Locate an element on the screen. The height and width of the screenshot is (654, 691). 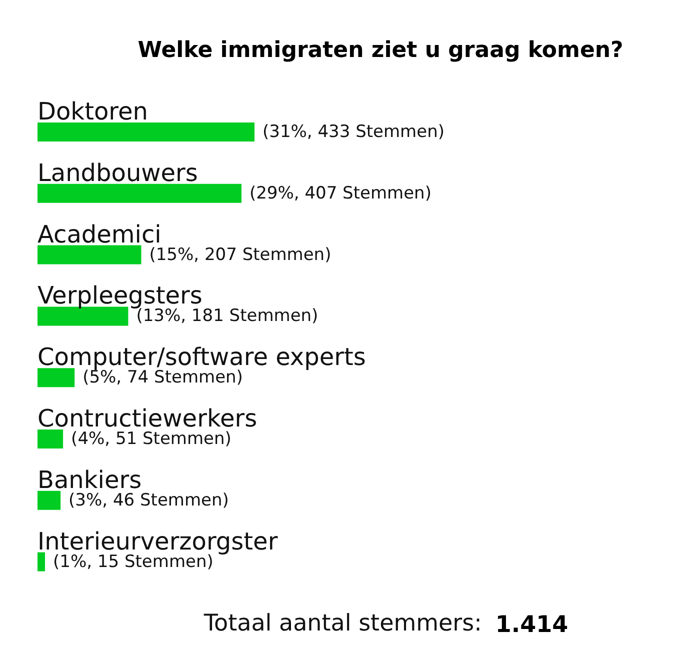
y-tick-label: Verpleegsters is located at coordinates (120, 296).